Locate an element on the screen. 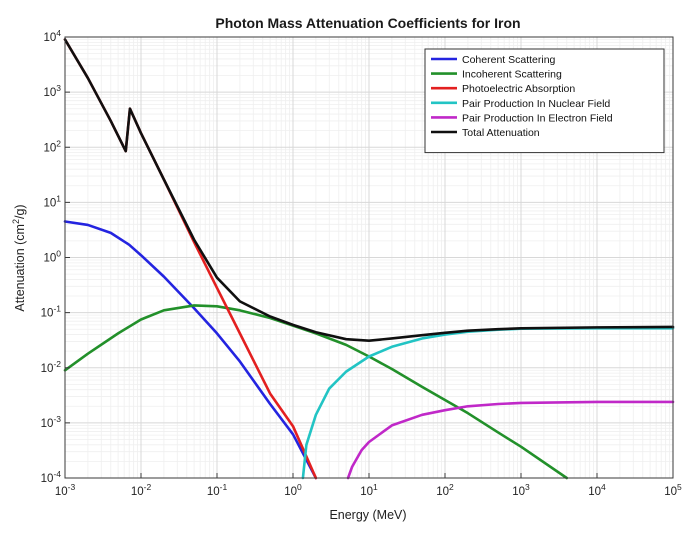  y-tick-label: 10⁻³ is located at coordinates (51, 422).